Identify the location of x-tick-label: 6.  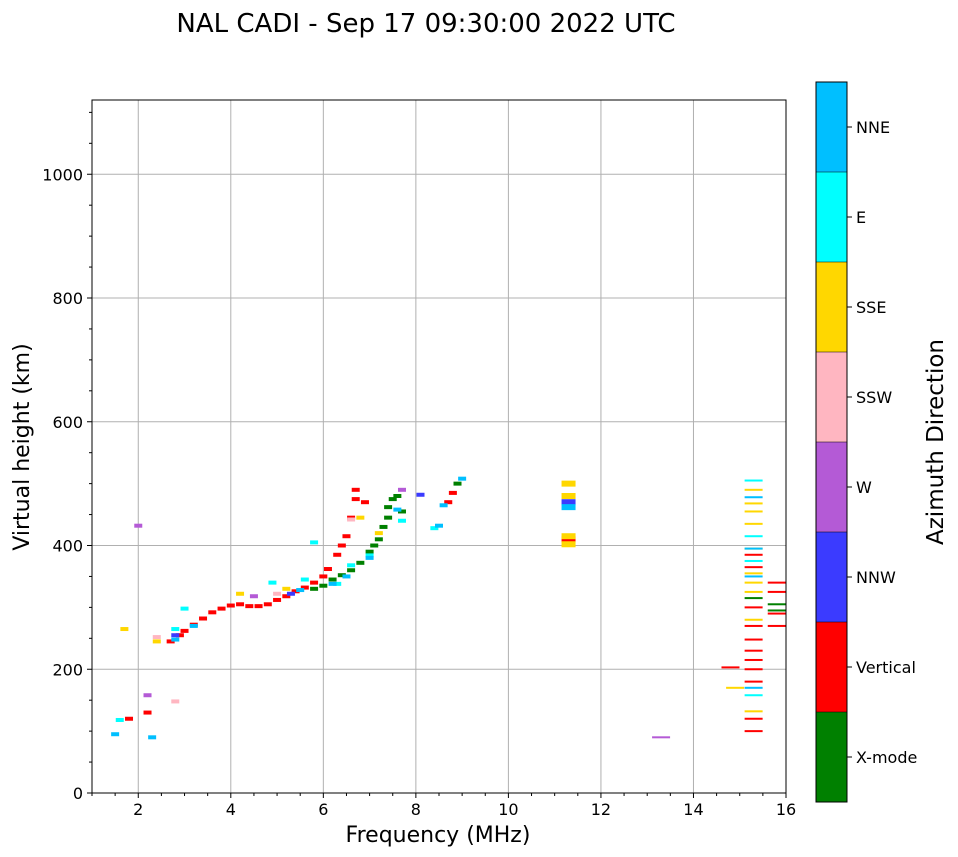
(323, 809).